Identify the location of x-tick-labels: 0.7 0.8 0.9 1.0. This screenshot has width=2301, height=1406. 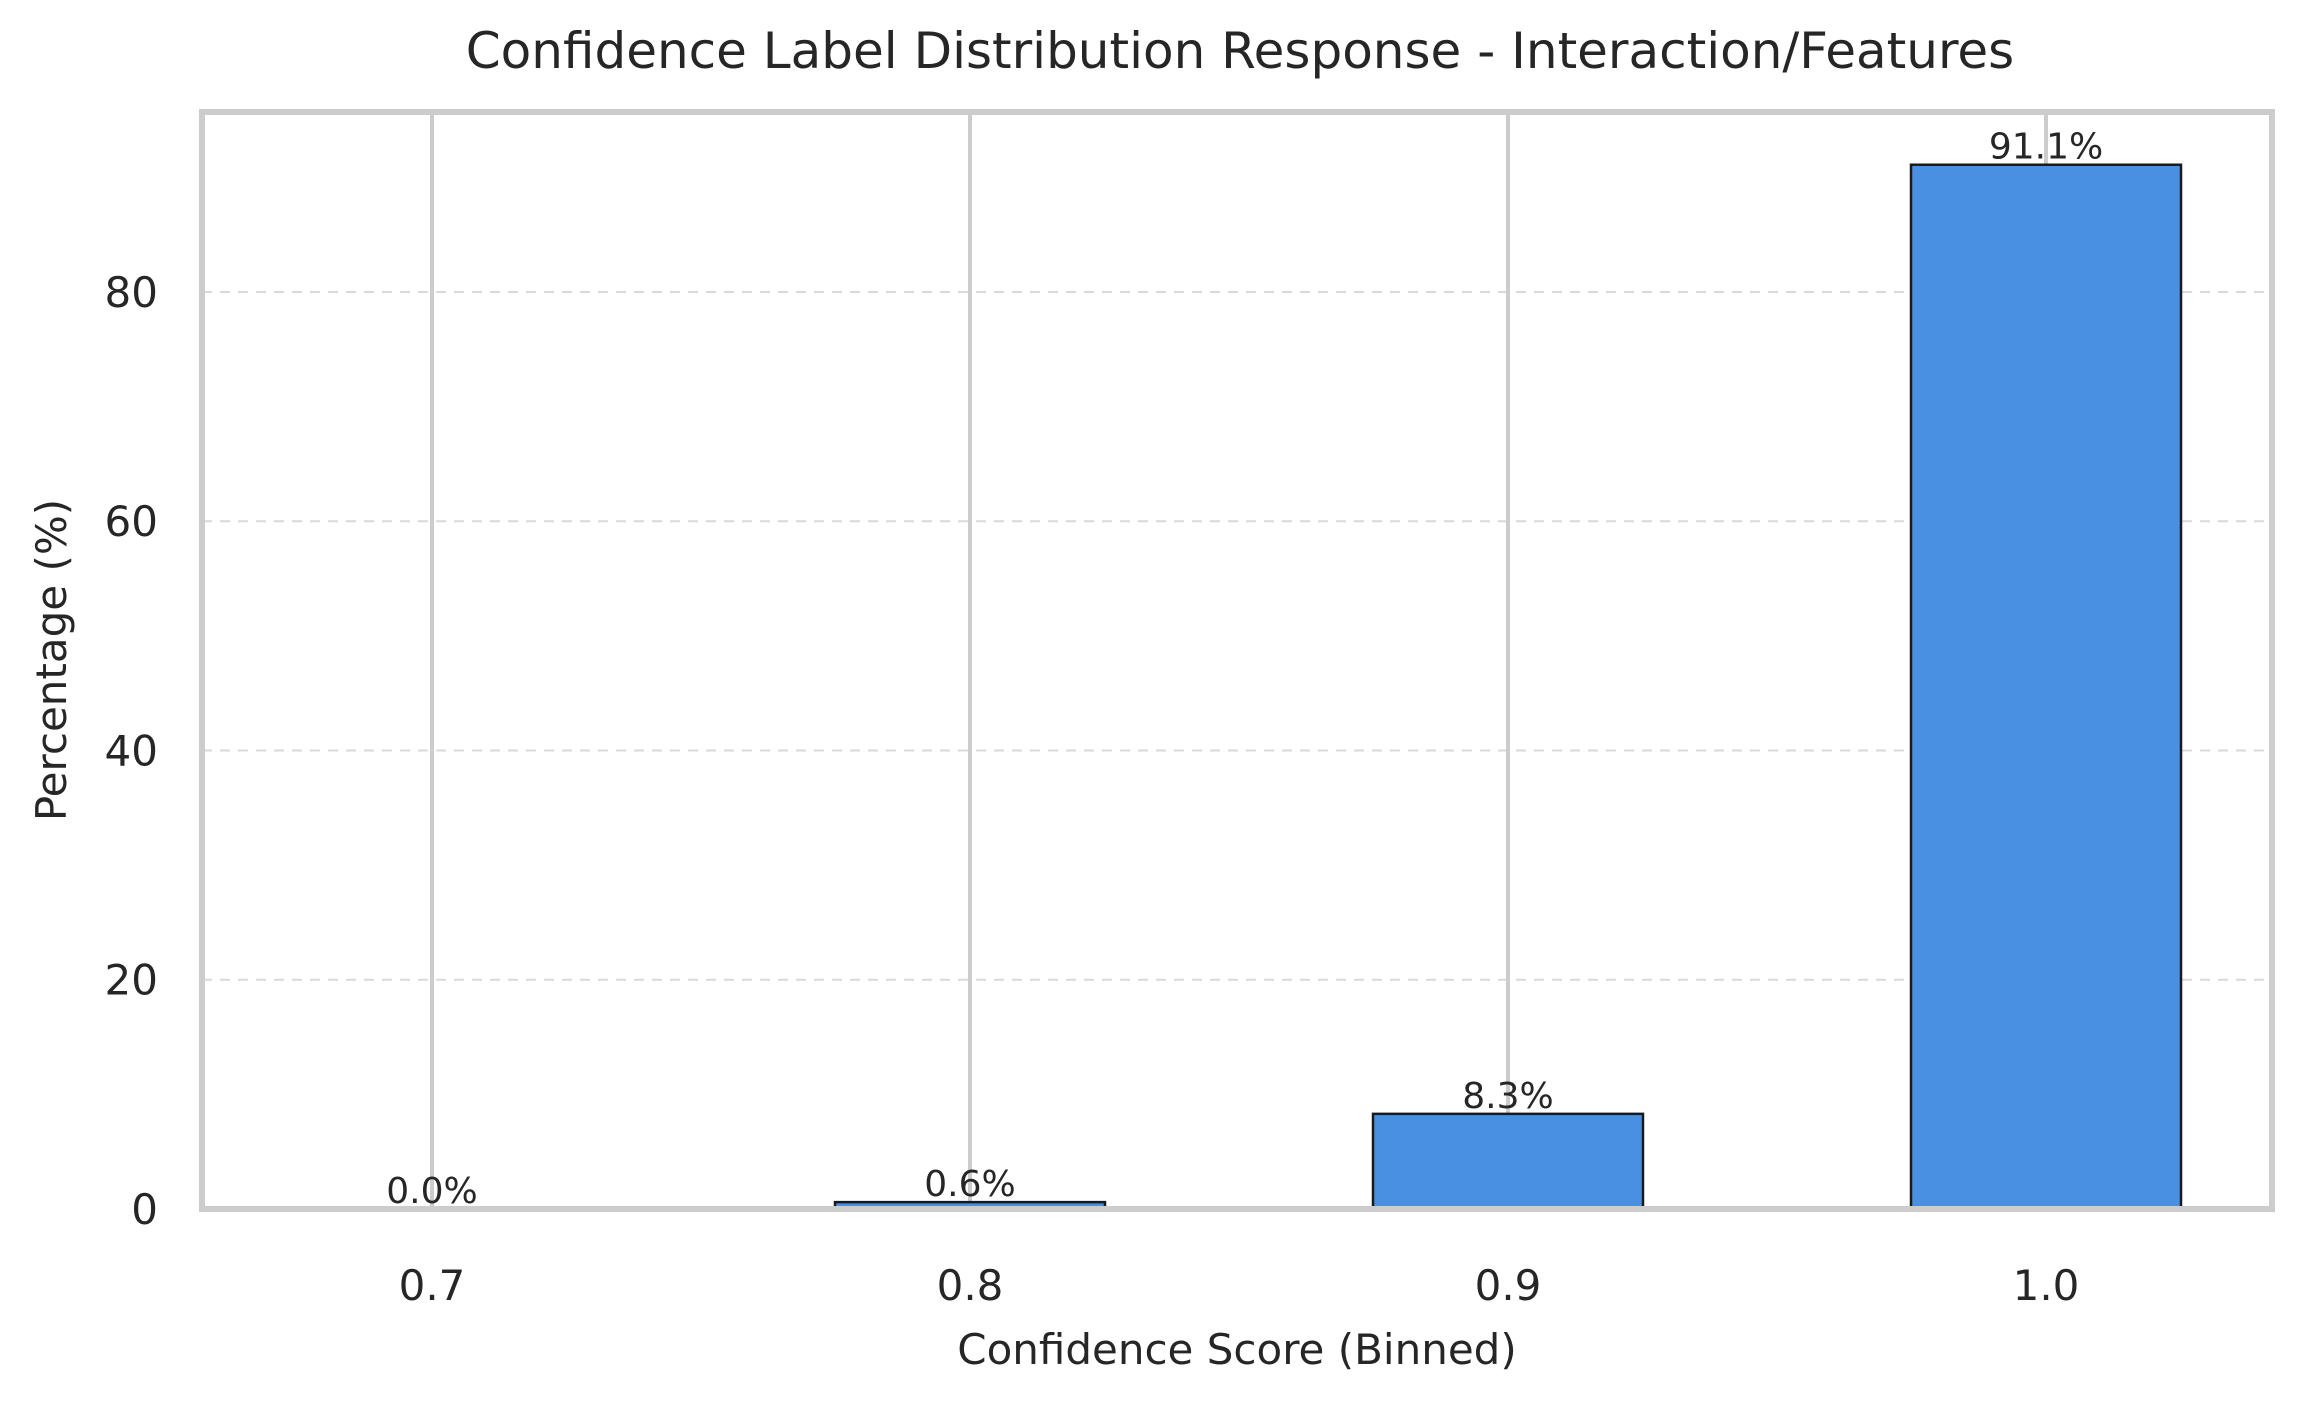
(1239, 1285).